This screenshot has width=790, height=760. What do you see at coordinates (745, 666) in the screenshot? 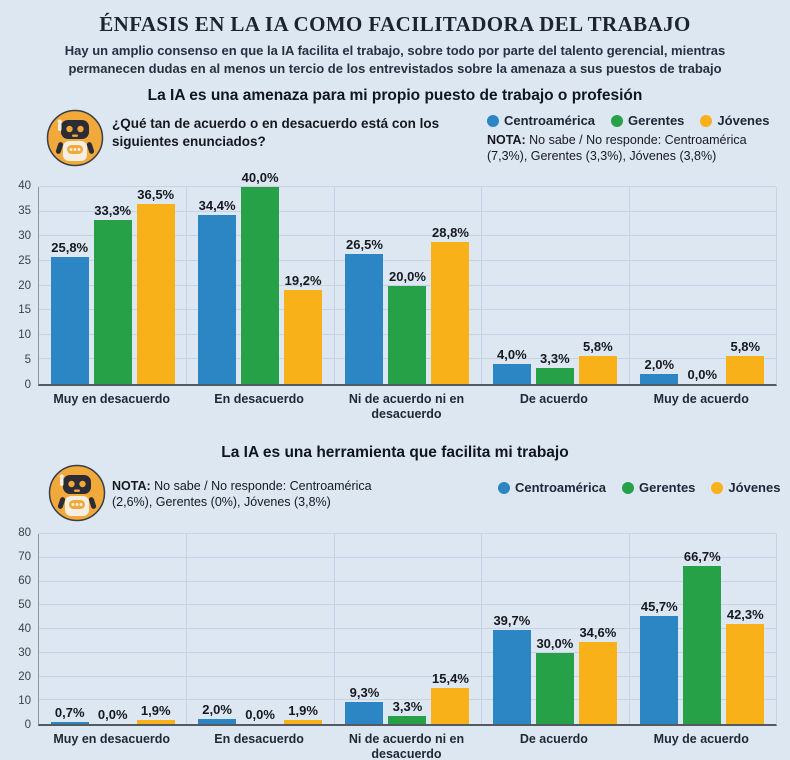
I see `bar: 42,3%` at bounding box center [745, 666].